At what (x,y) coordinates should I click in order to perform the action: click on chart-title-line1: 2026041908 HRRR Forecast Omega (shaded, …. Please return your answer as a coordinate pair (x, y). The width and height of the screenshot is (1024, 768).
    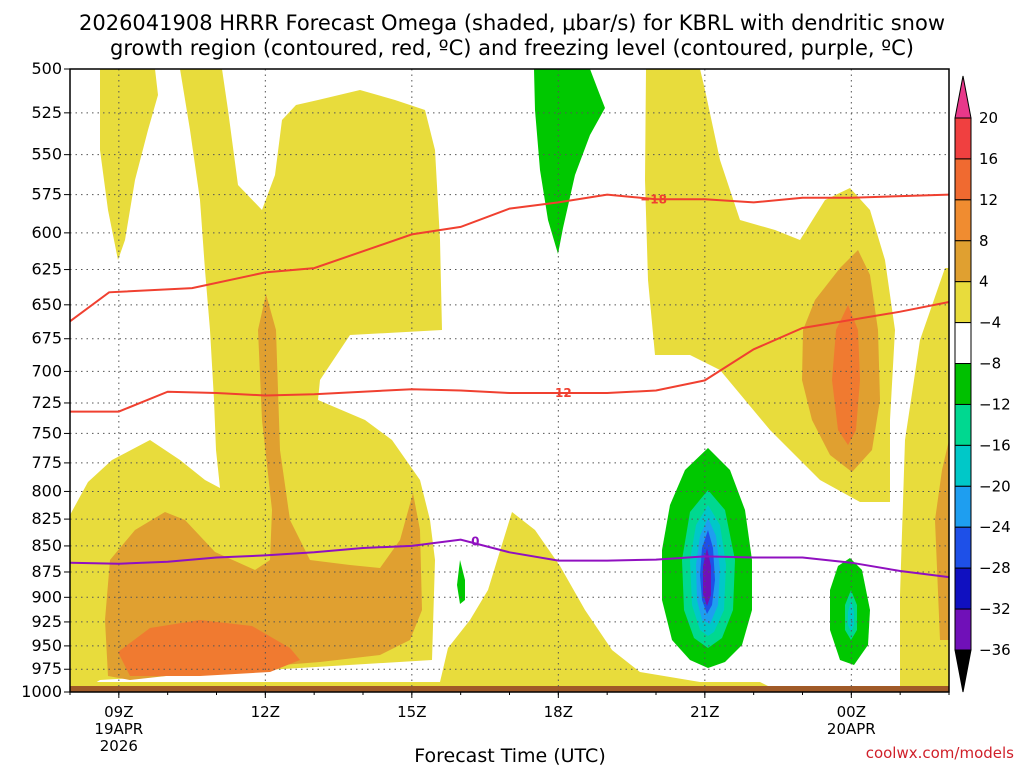
    Looking at the image, I should click on (512, 23).